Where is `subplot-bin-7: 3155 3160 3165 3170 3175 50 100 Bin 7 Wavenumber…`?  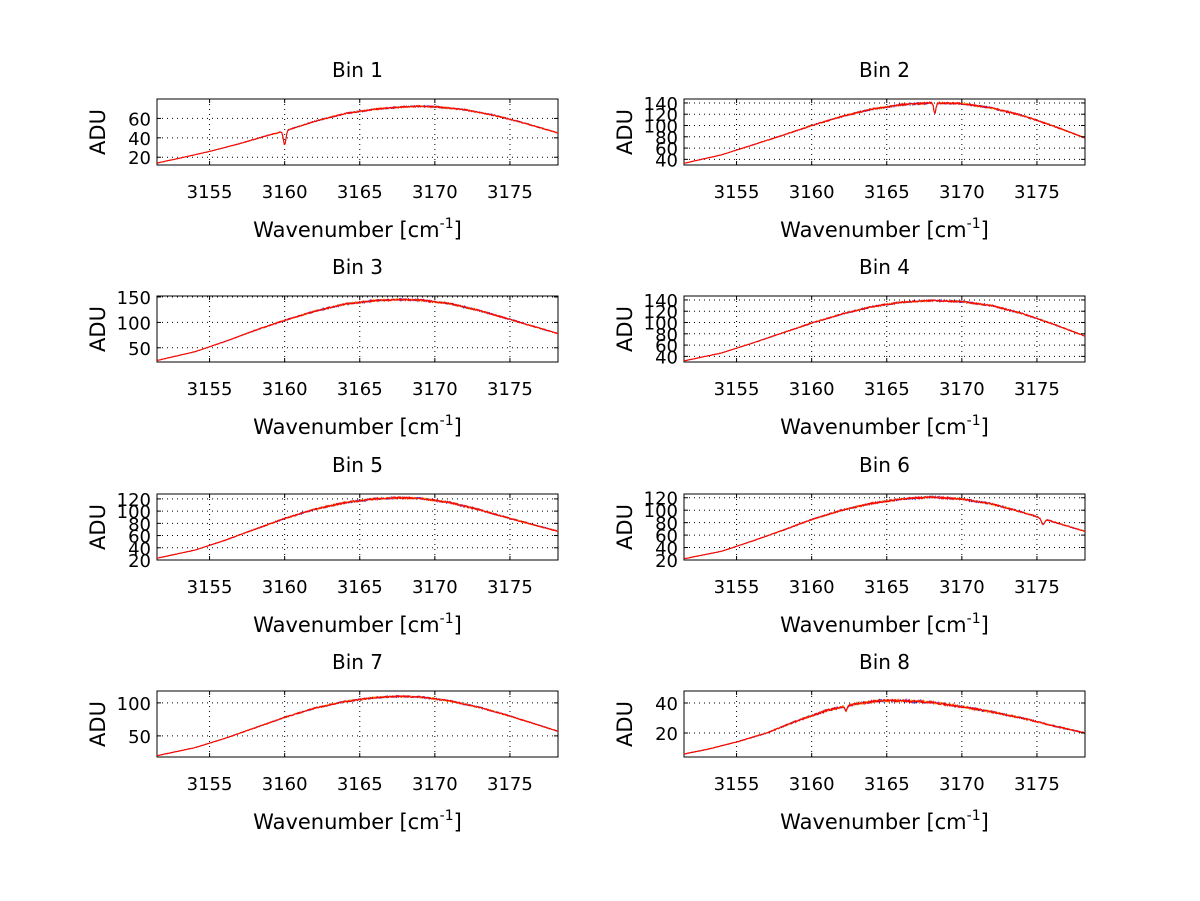
subplot-bin-7: 3155 3160 3165 3170 3175 50 100 Bin 7 Wavenumber… is located at coordinates (322, 742).